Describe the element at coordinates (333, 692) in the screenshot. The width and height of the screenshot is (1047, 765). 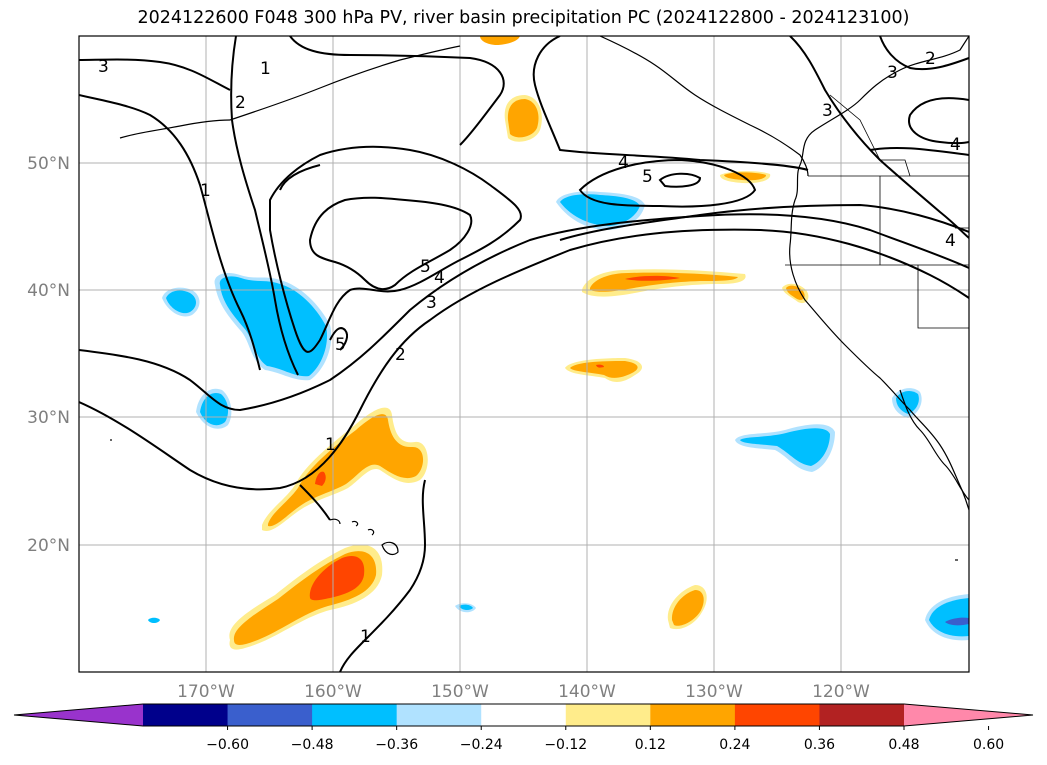
I see `lon-tick-label: 160°W` at that location.